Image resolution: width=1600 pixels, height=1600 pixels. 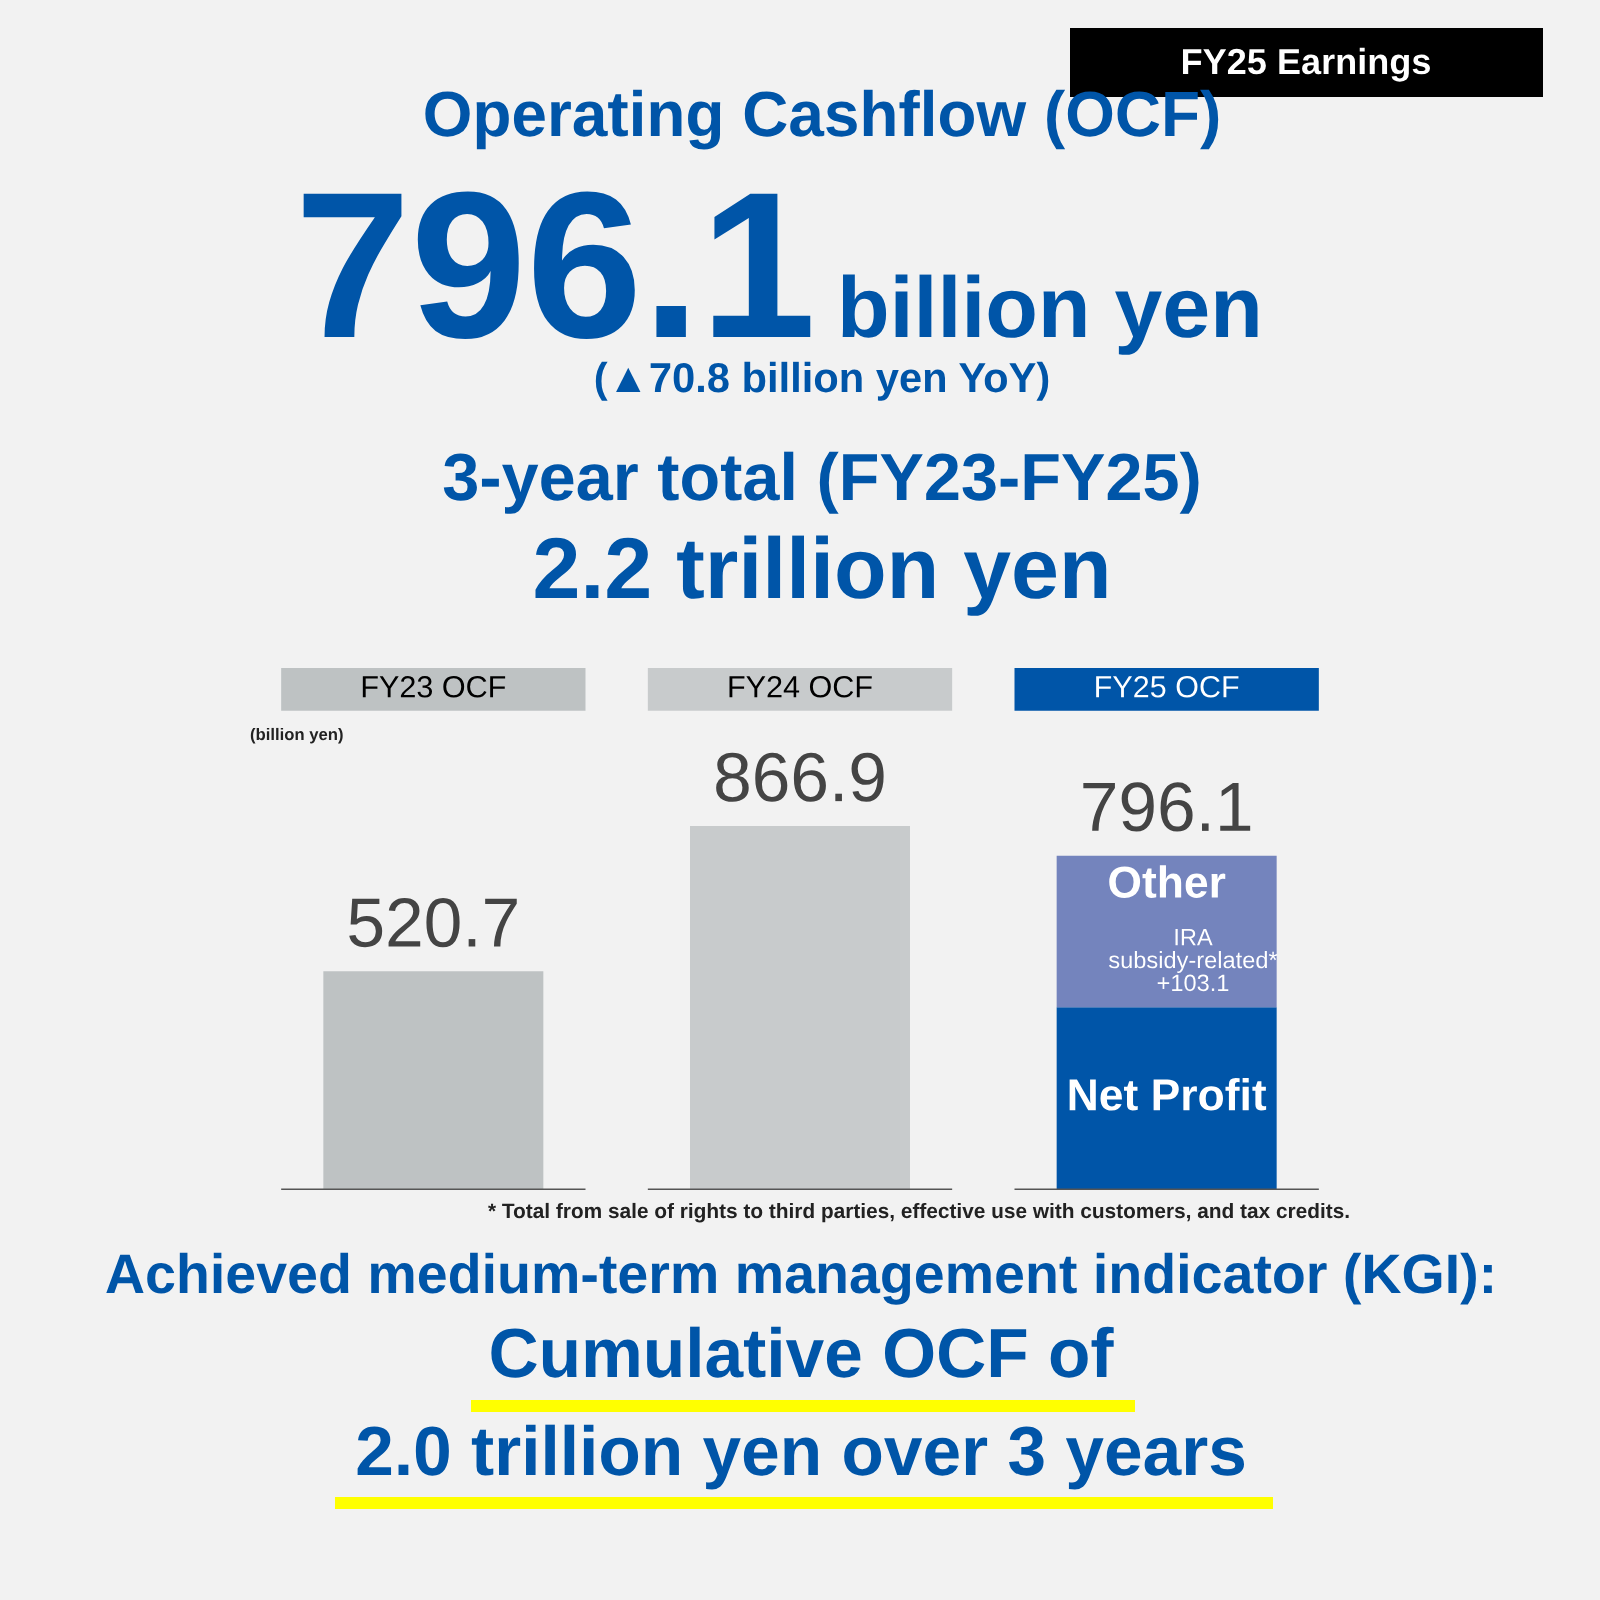 What do you see at coordinates (821, 575) in the screenshot?
I see `text: 2.2 trillion yen` at bounding box center [821, 575].